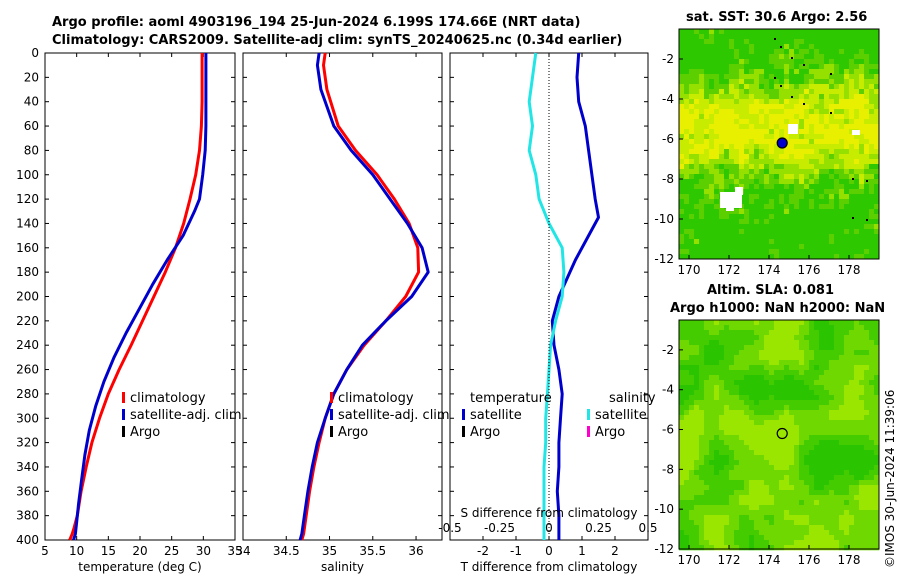 This screenshot has width=900, height=580. Describe the element at coordinates (415, 551) in the screenshot. I see `salinity-xtick-label: 36` at that location.